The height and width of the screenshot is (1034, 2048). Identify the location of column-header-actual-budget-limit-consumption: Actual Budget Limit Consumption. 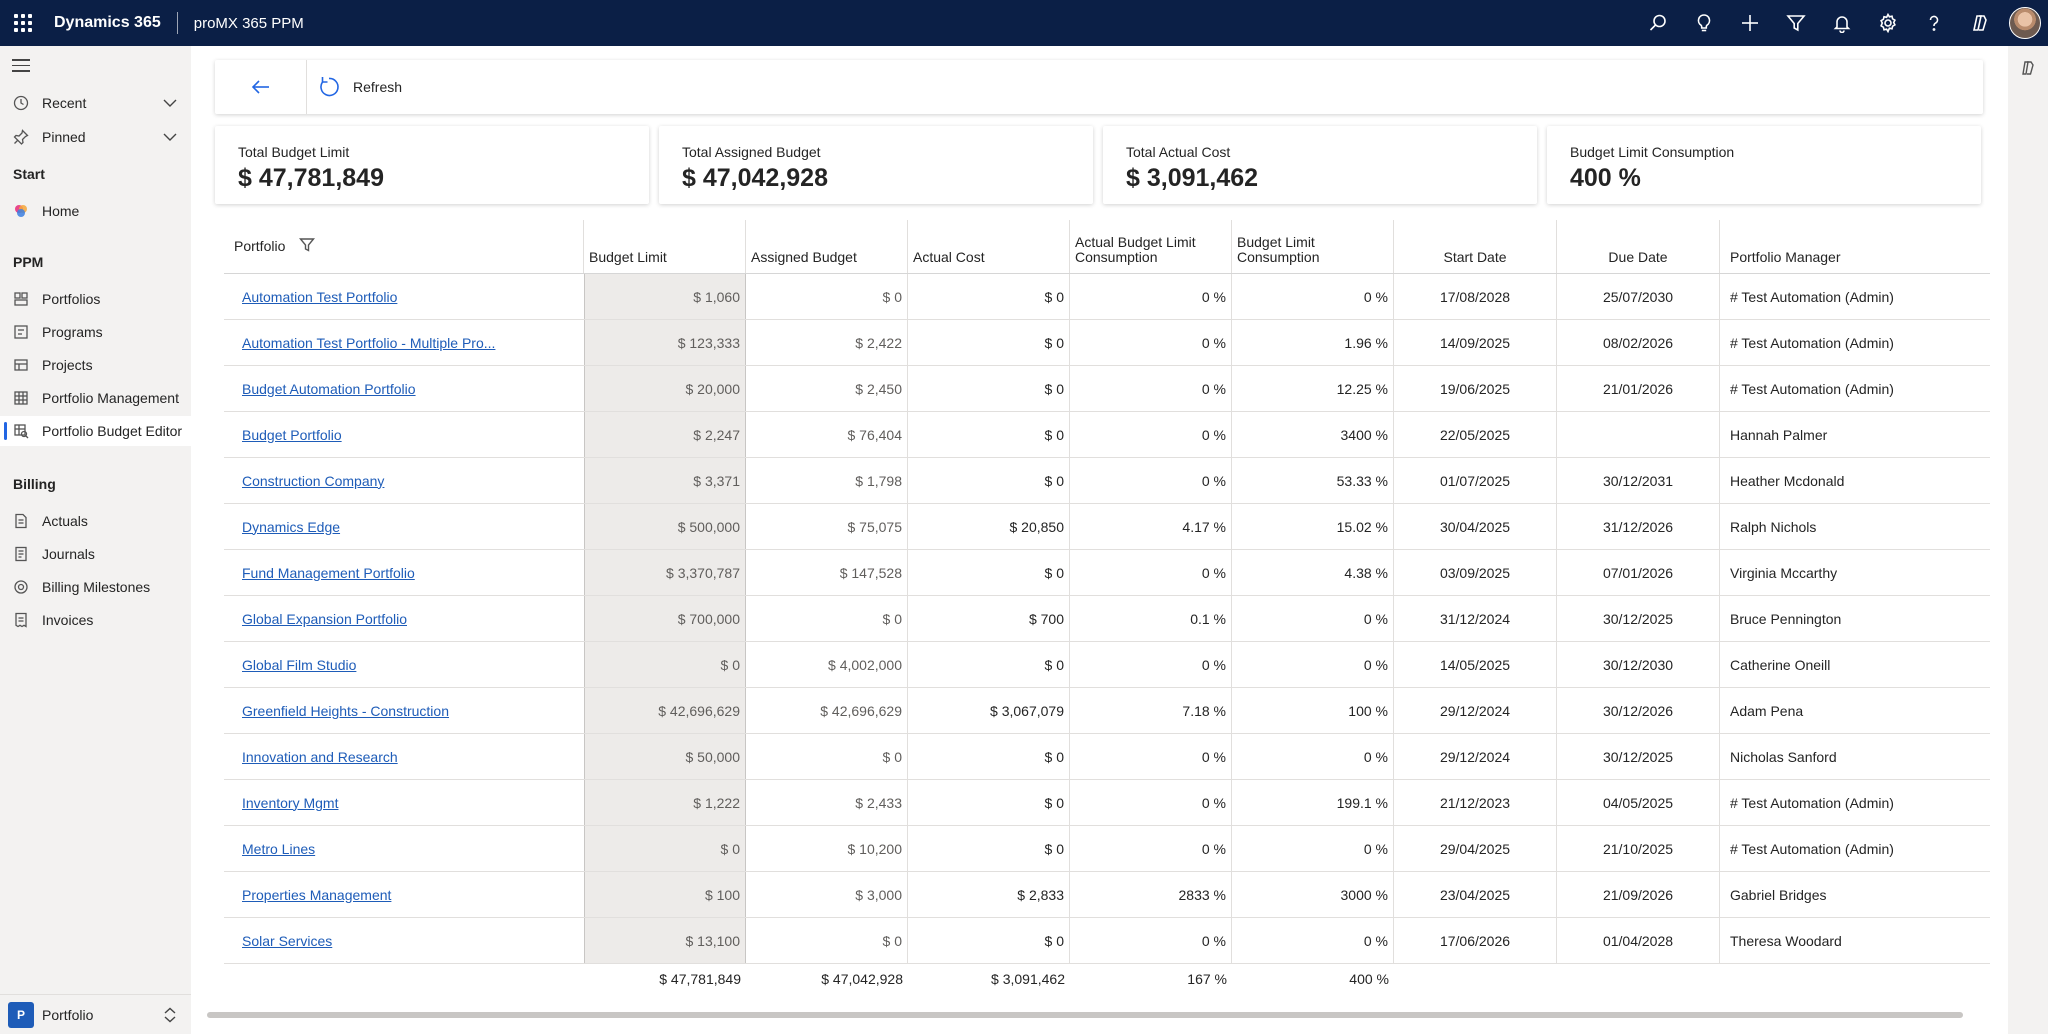
(1151, 246).